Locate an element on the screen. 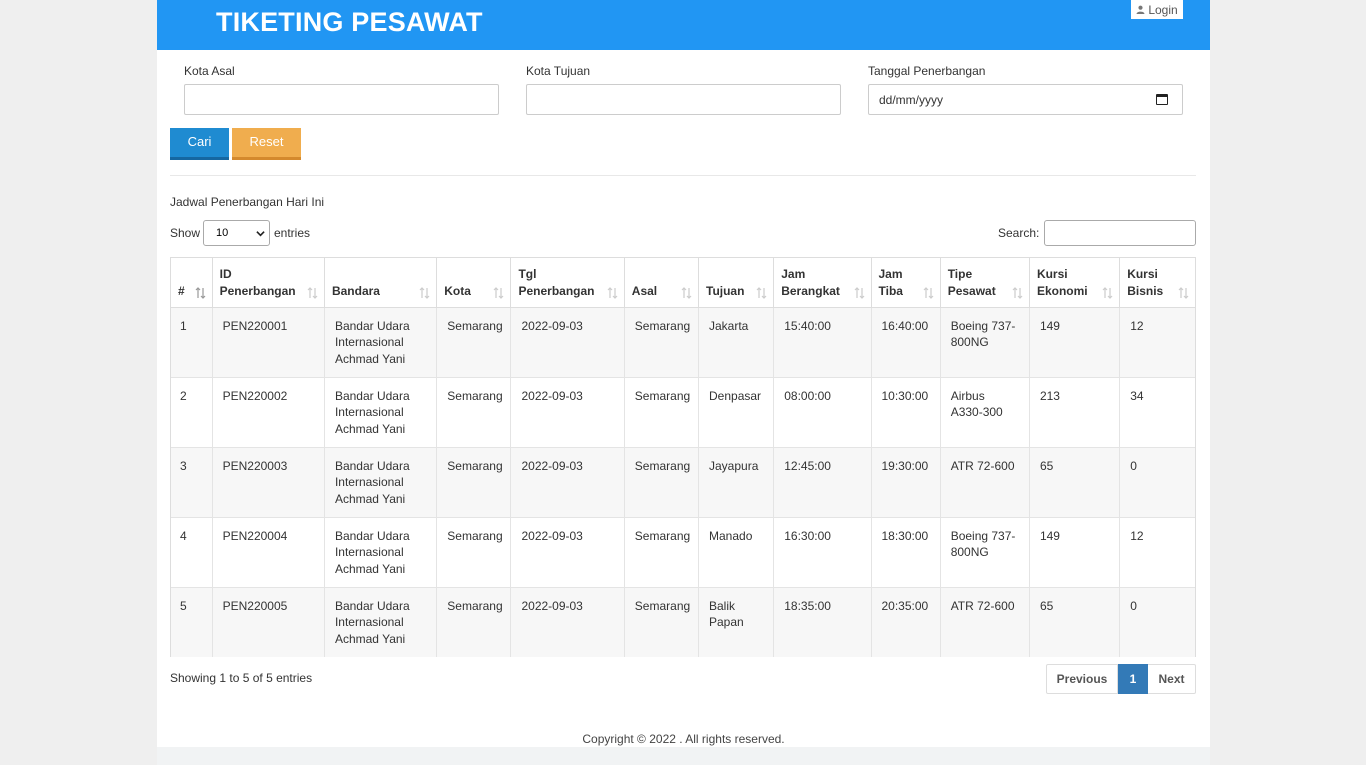 Image resolution: width=1366 pixels, height=765 pixels. column-header-label: Kursi Bisnis is located at coordinates (1157, 283).